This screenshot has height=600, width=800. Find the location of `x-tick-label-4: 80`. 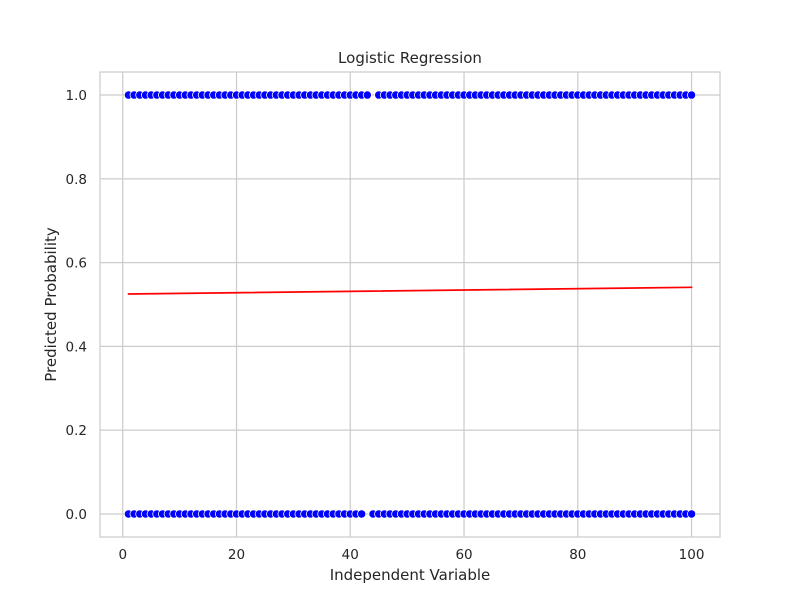

x-tick-label-4: 80 is located at coordinates (577, 555).